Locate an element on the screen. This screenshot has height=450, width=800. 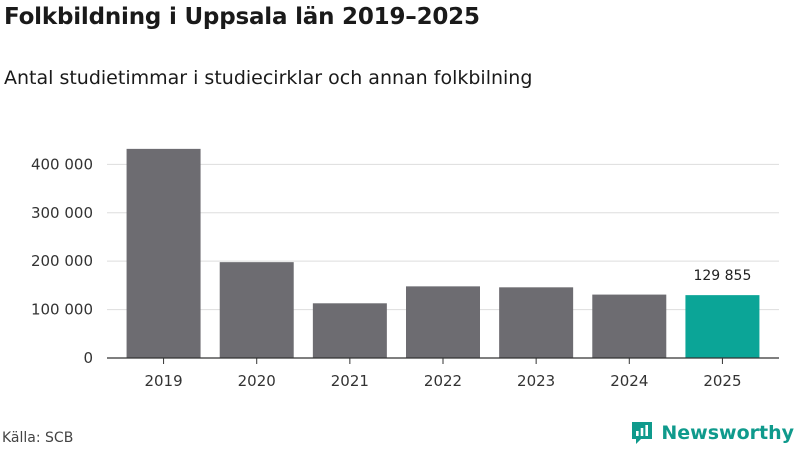
bar-2025 is located at coordinates (722, 326).